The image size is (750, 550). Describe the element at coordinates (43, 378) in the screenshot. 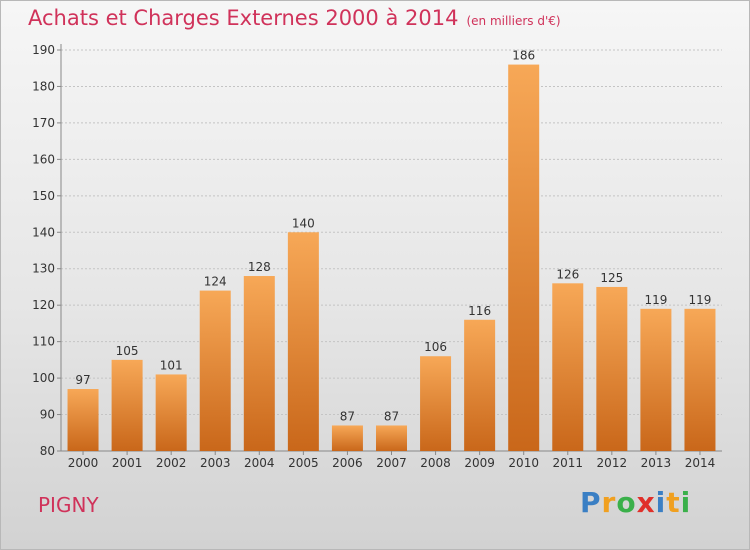

I see `y-tick-label: 100` at that location.